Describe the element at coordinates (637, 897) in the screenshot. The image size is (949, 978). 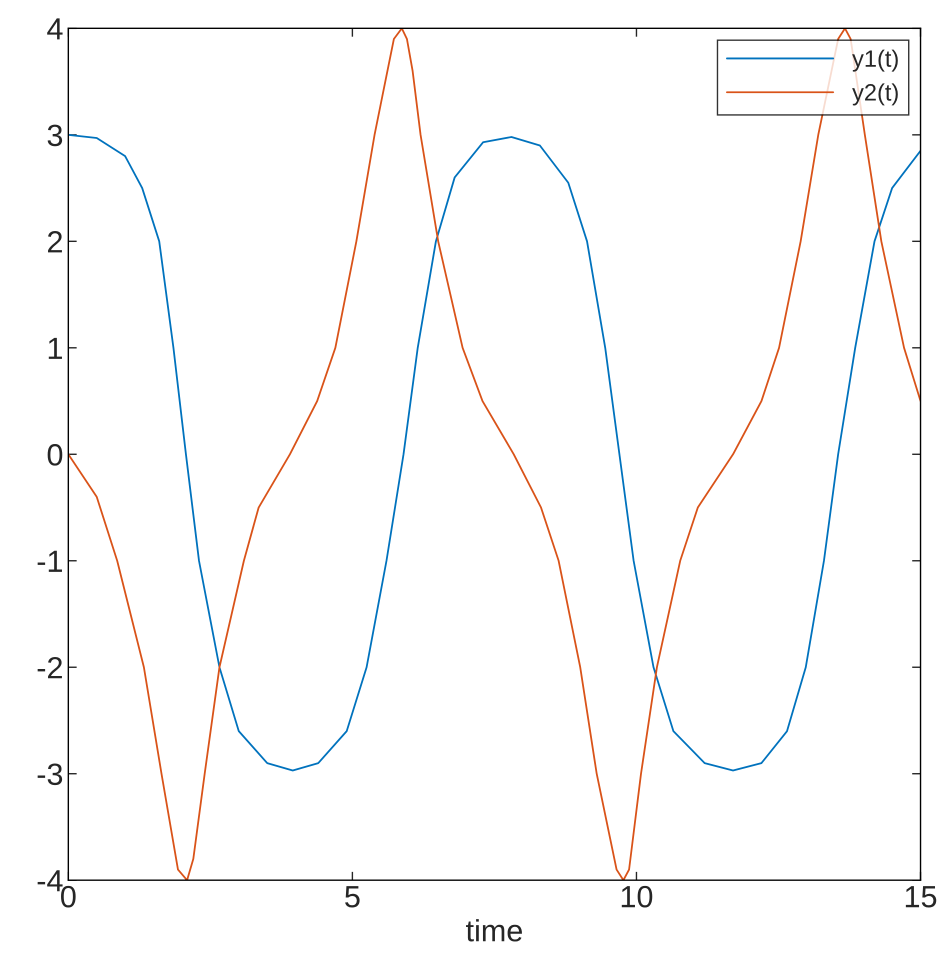
I see `x-tick-label: 10` at that location.